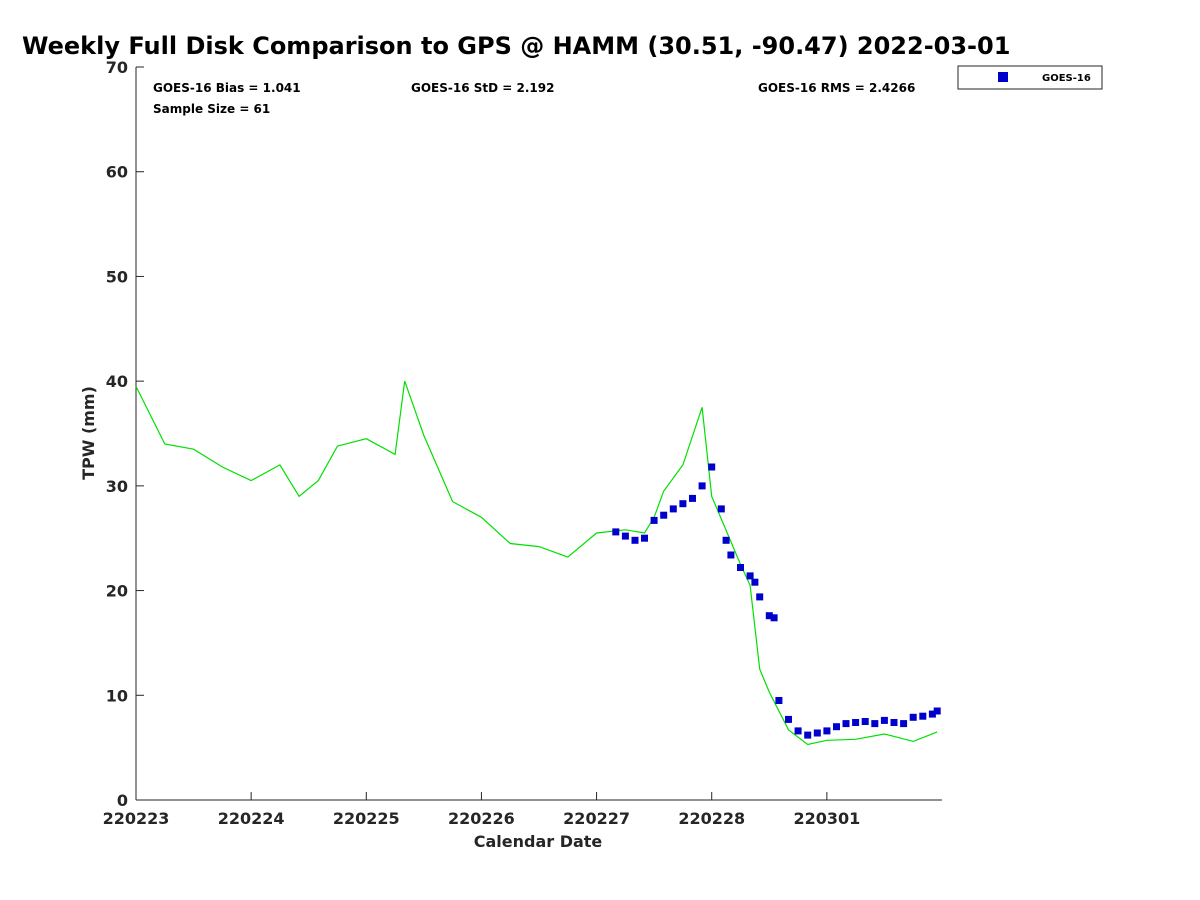  I want to click on x-tick-label: 220224, so click(251, 818).